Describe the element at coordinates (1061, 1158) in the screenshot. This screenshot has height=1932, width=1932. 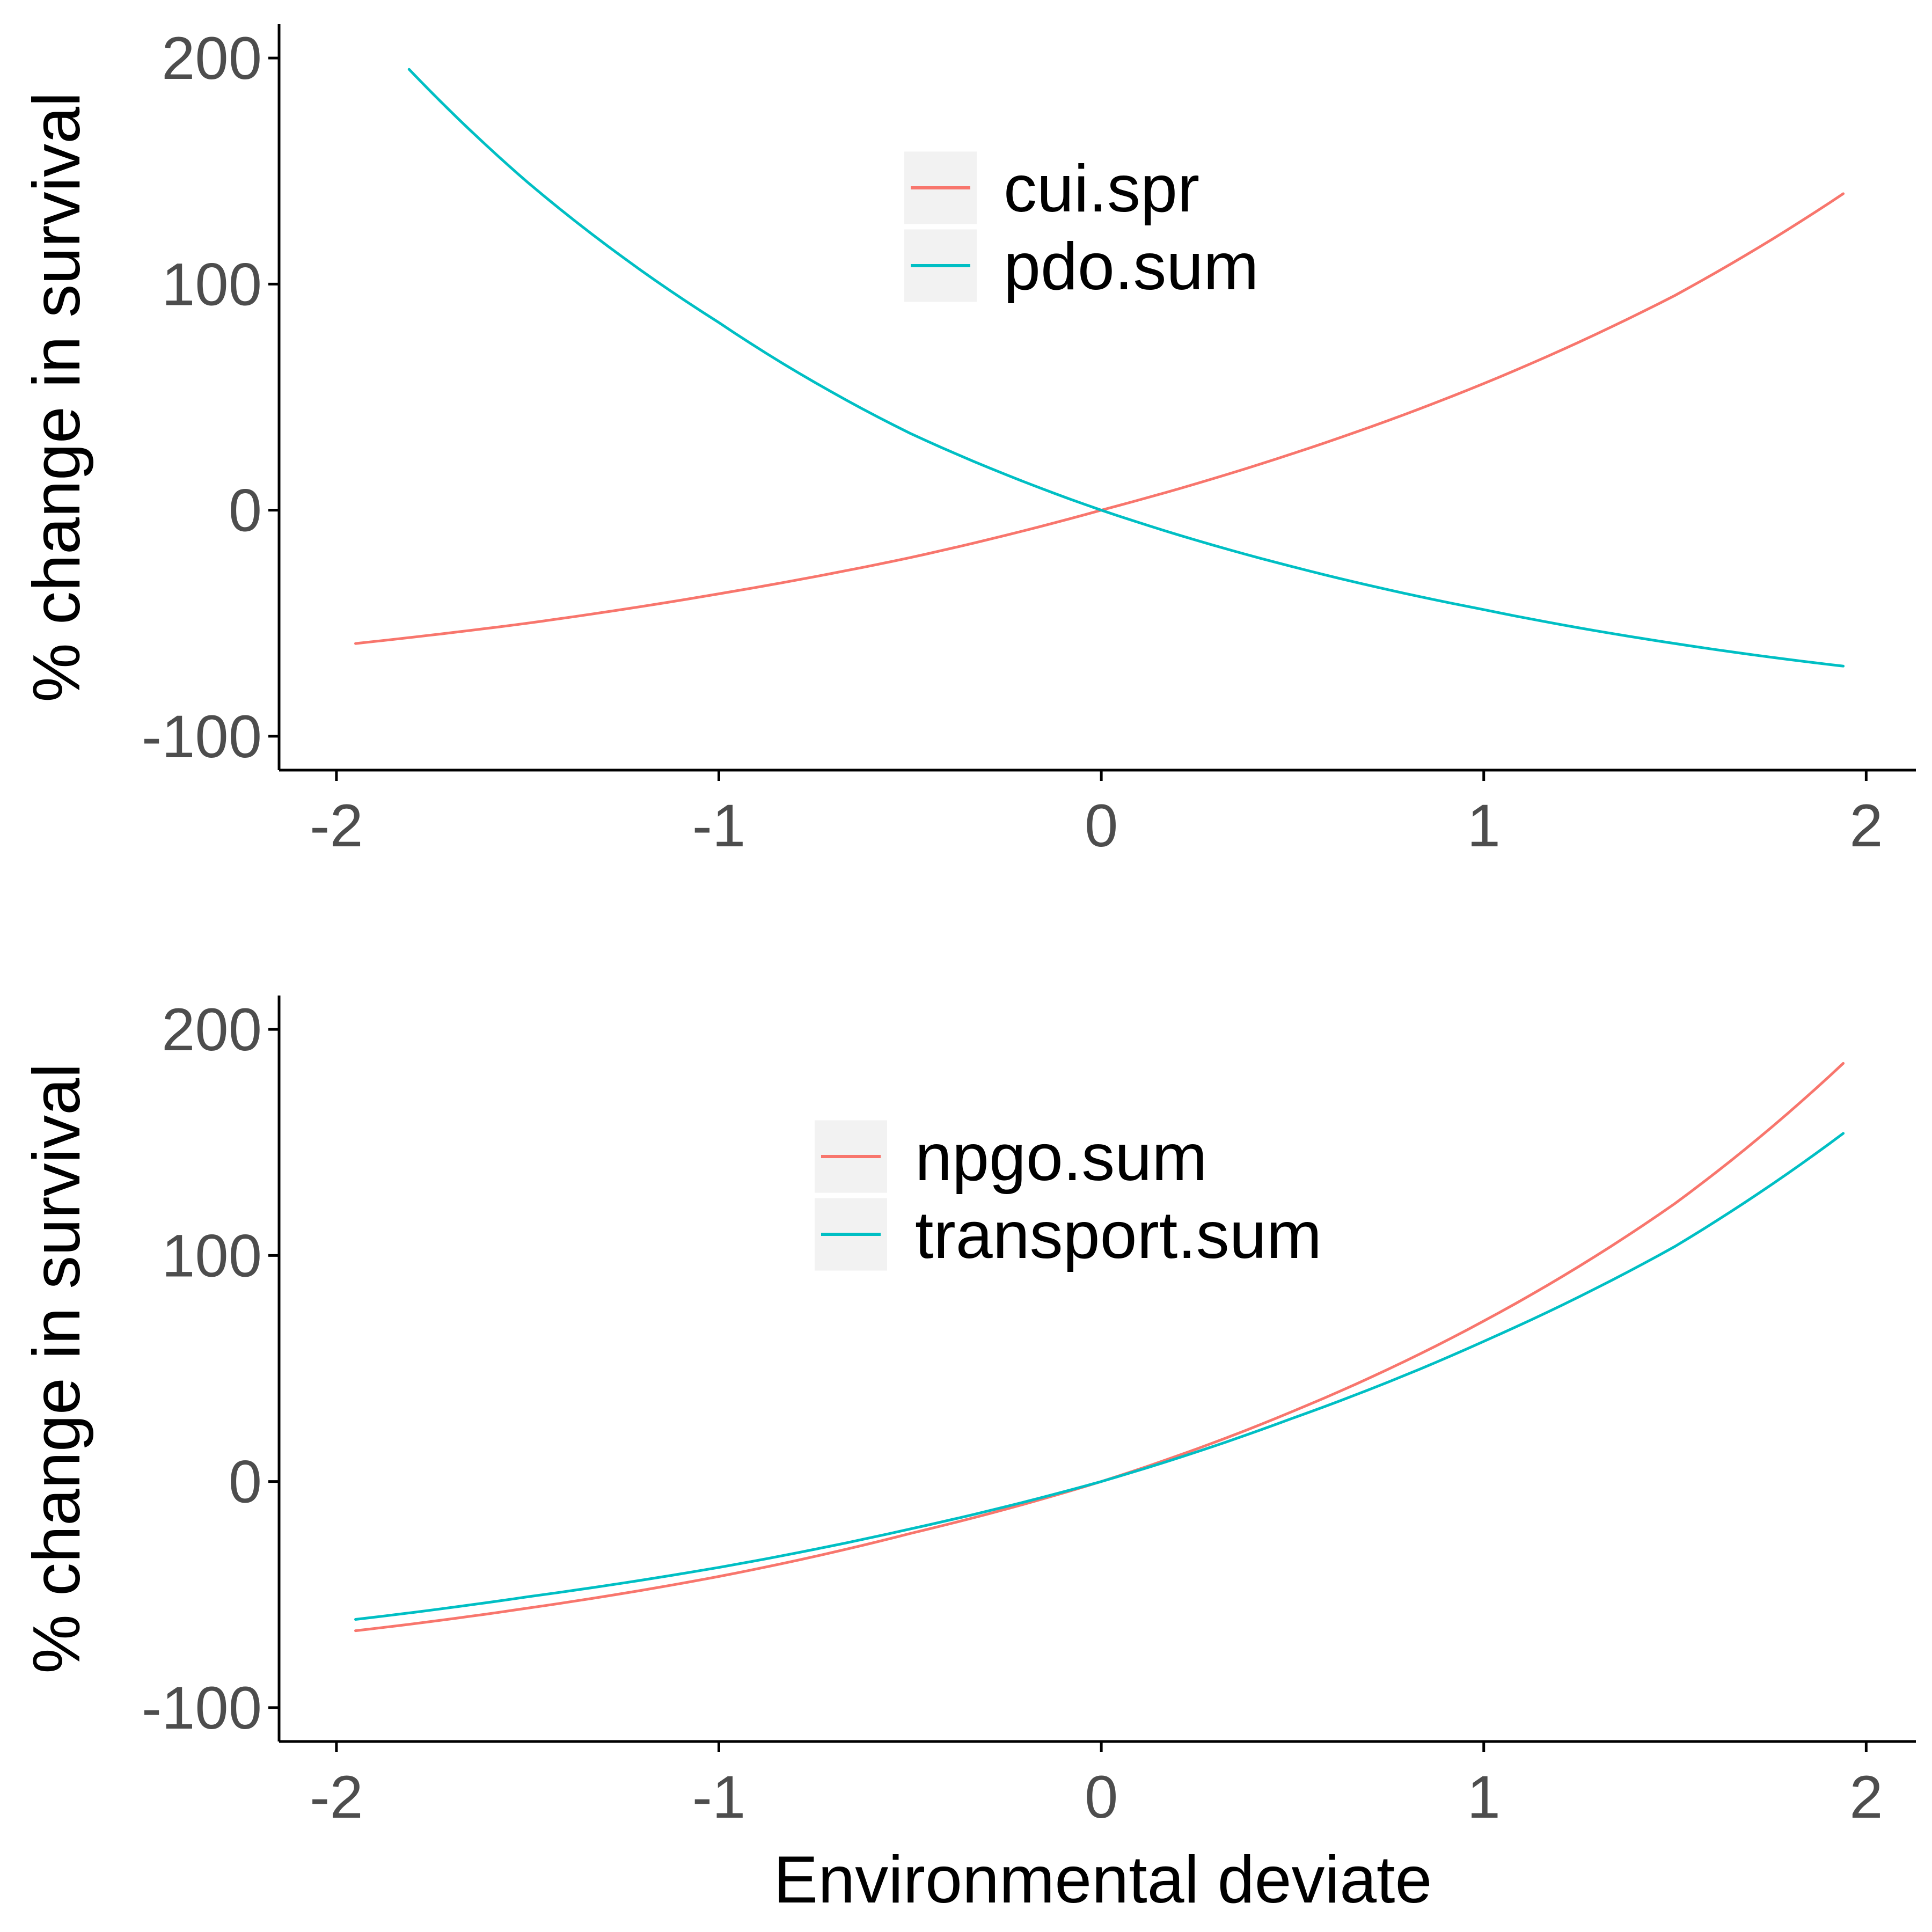
I see `legend-label: npgo.sum` at that location.